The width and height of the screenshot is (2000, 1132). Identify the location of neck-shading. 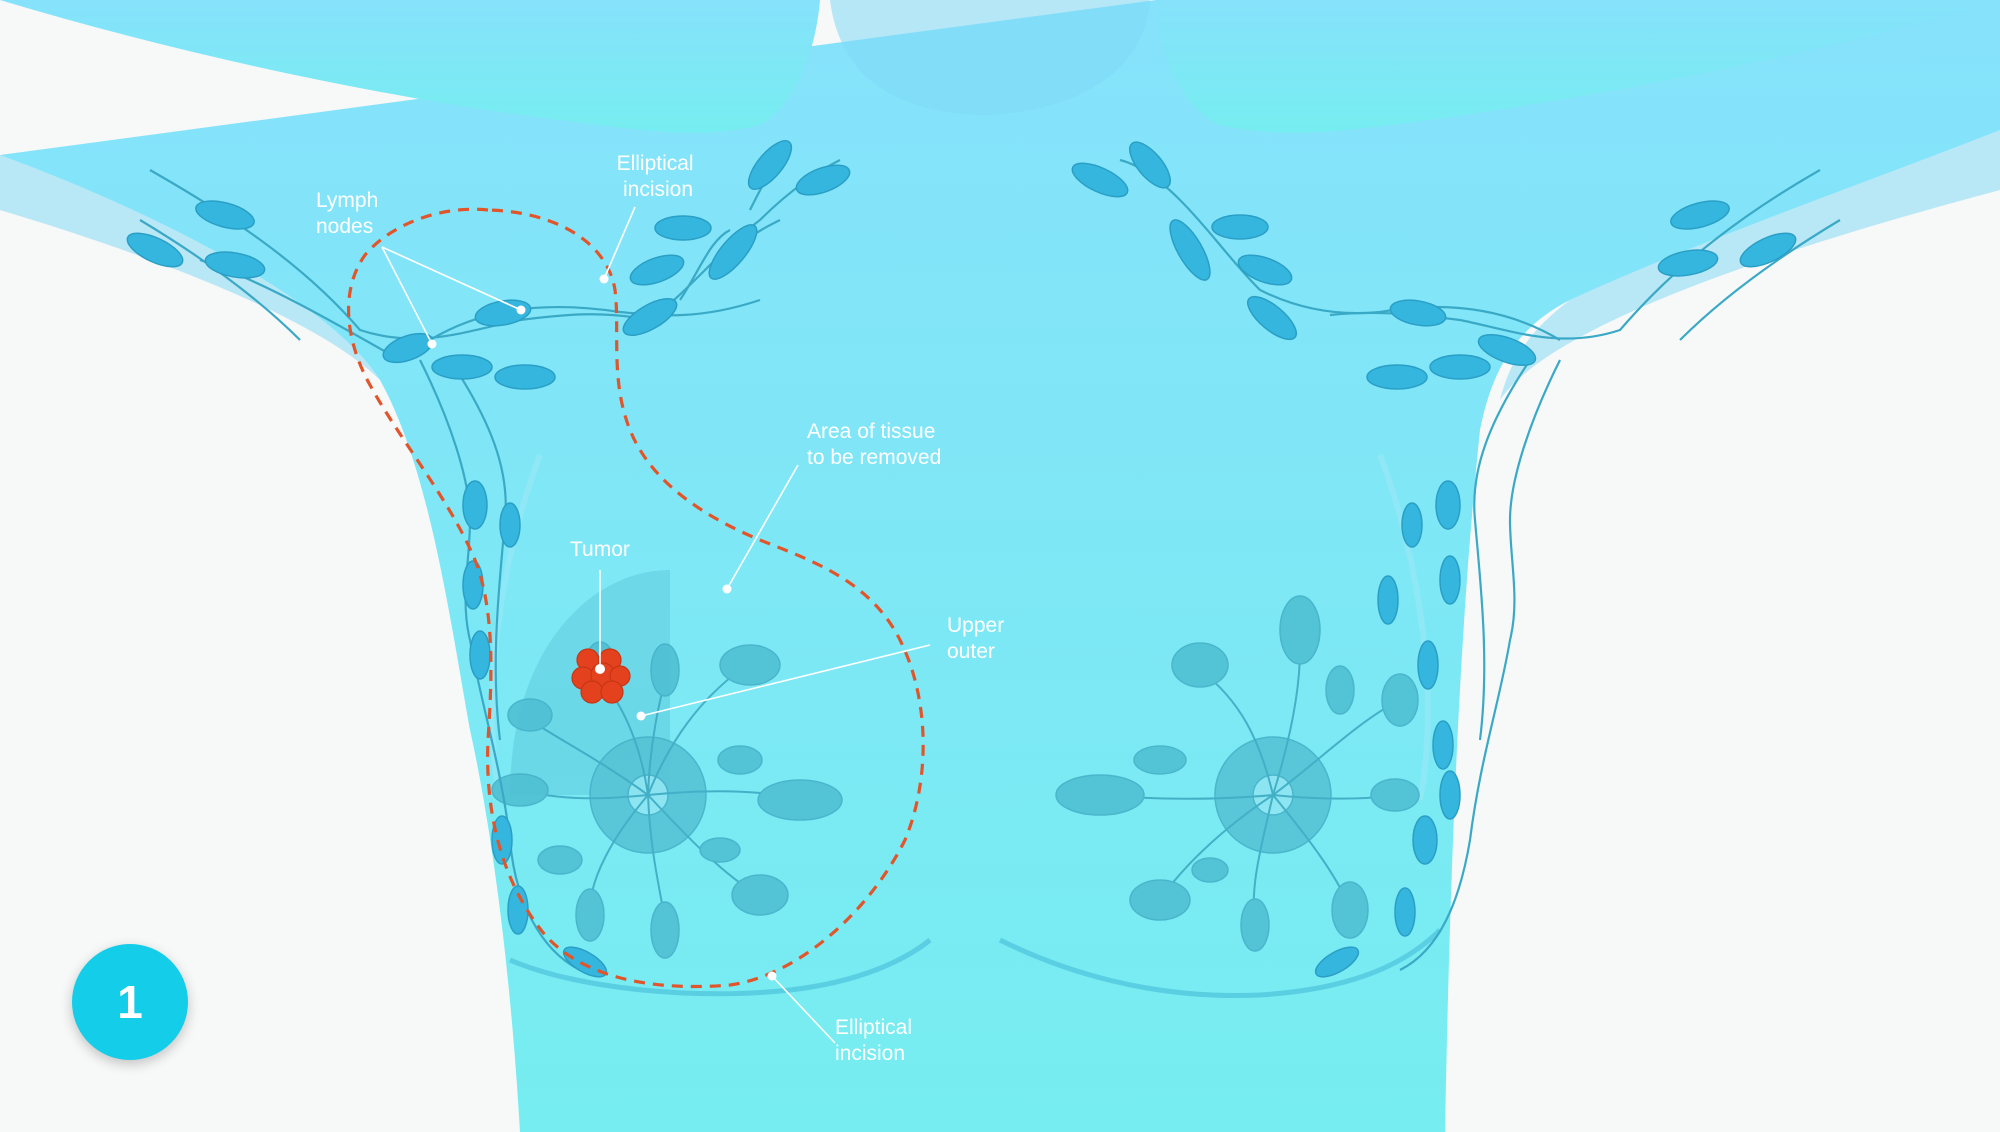
(990, 57).